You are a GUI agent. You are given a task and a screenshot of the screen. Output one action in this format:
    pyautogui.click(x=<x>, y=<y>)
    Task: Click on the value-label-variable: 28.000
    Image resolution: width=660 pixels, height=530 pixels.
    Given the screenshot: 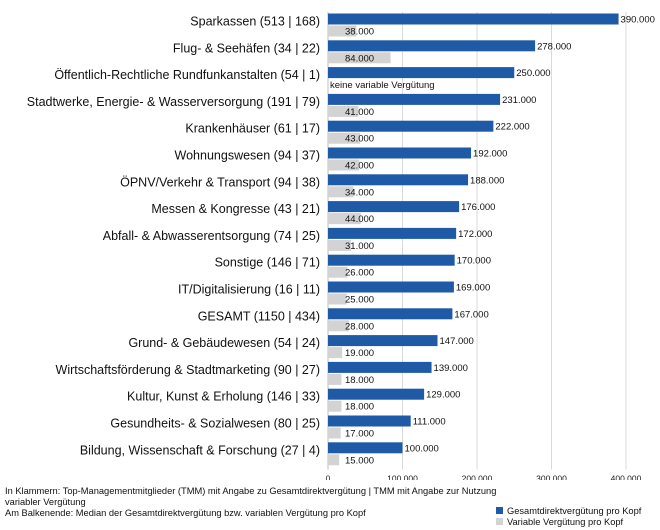 What is the action you would take?
    pyautogui.click(x=359, y=326)
    